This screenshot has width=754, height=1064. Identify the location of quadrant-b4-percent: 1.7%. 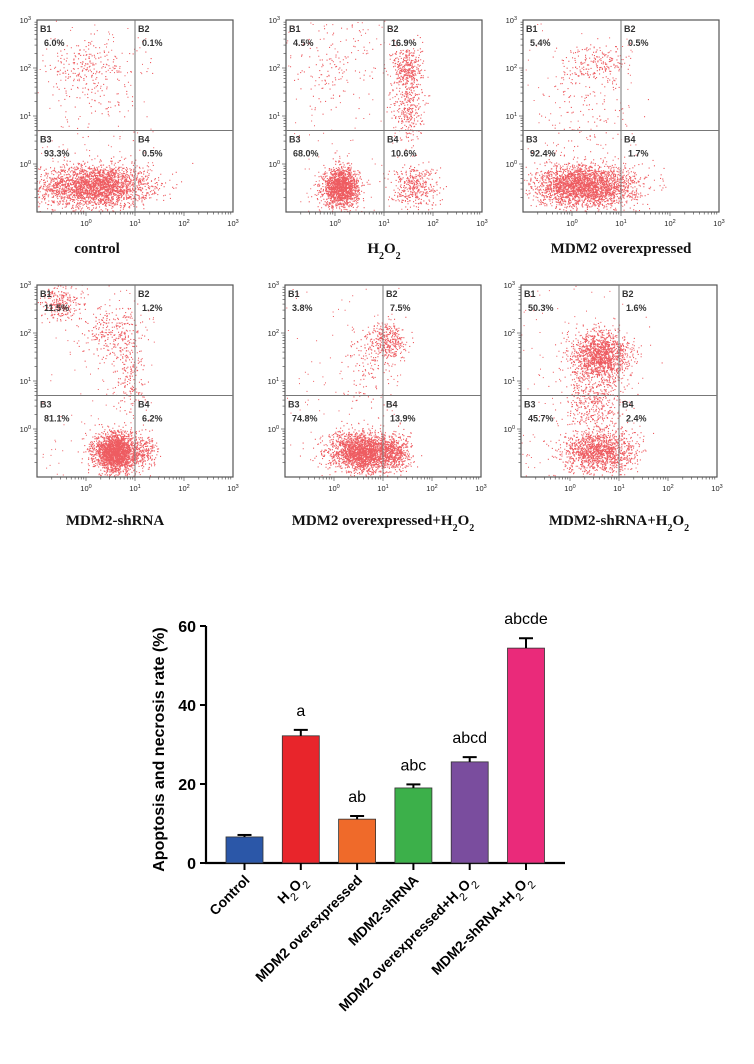
(638, 153).